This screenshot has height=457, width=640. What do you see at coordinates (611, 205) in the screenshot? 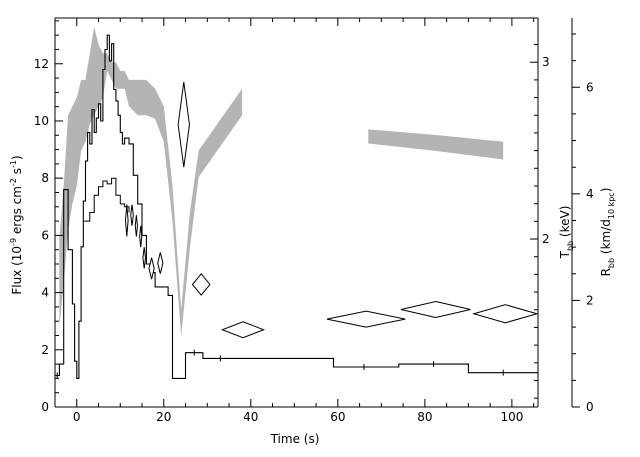
I see `axis-title-part: 10 kpc` at bounding box center [611, 205].